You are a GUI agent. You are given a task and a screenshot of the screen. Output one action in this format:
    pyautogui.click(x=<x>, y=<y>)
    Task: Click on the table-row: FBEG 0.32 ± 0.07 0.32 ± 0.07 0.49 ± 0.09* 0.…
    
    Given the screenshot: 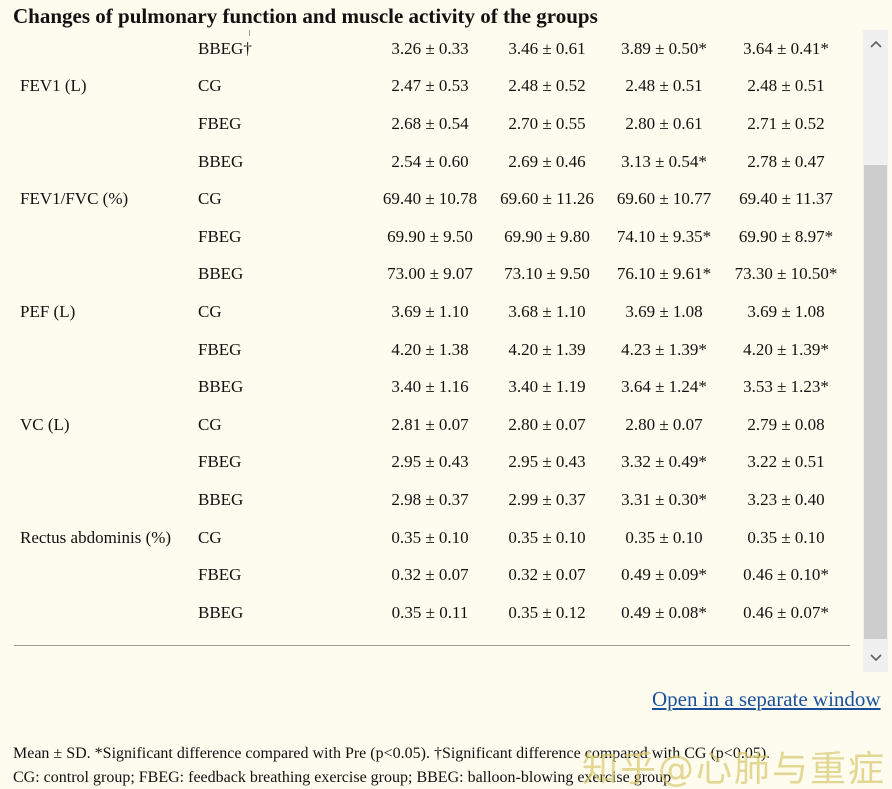 What is the action you would take?
    pyautogui.click(x=437, y=575)
    